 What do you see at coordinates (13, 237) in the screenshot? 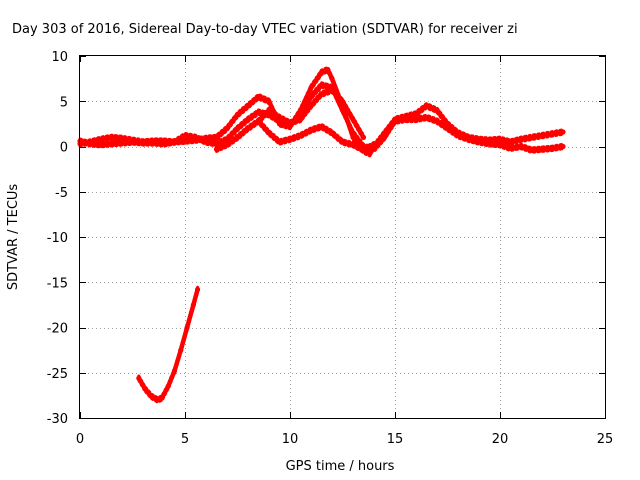
I see `y-axis-label: SDTVAR / TECUs` at bounding box center [13, 237].